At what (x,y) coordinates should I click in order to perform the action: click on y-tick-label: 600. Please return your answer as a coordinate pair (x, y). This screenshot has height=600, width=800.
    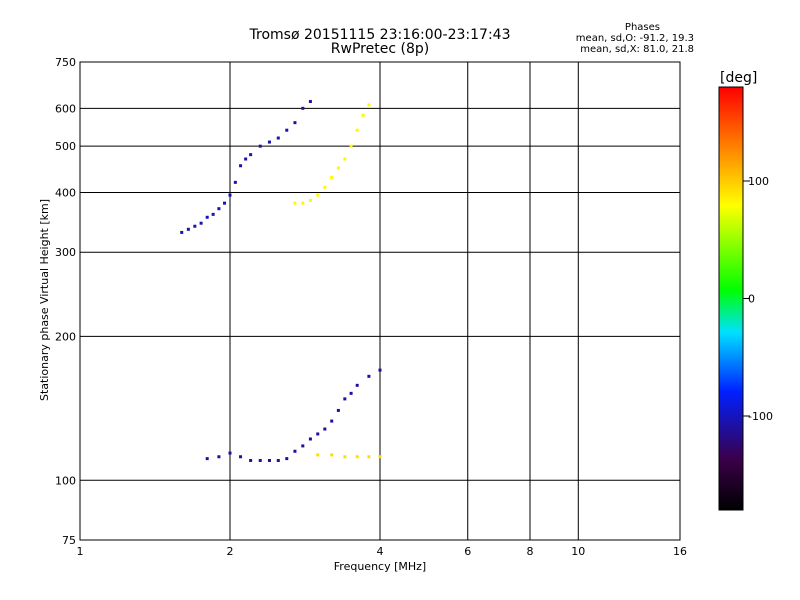
    Looking at the image, I should click on (65, 108).